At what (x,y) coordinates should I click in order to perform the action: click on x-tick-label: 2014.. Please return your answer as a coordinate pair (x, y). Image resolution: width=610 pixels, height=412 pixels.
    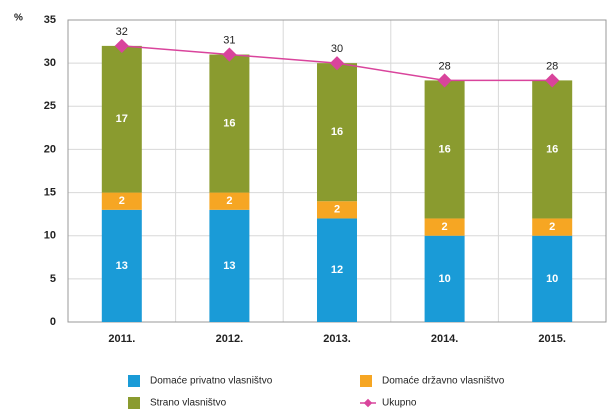
    Looking at the image, I should click on (445, 339).